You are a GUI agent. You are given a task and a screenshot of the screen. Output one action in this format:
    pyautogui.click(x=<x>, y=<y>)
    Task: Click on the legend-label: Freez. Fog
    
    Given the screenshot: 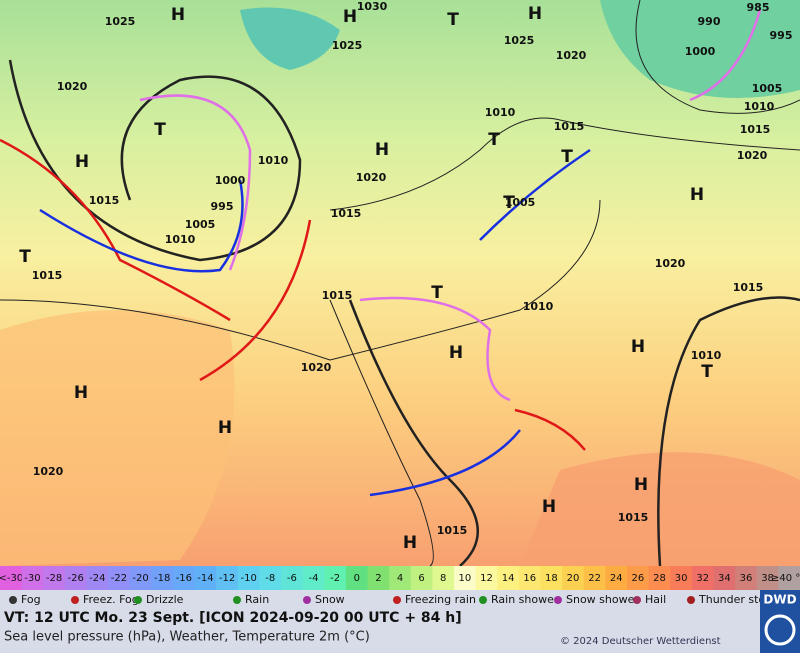 What is the action you would take?
    pyautogui.click(x=111, y=599)
    